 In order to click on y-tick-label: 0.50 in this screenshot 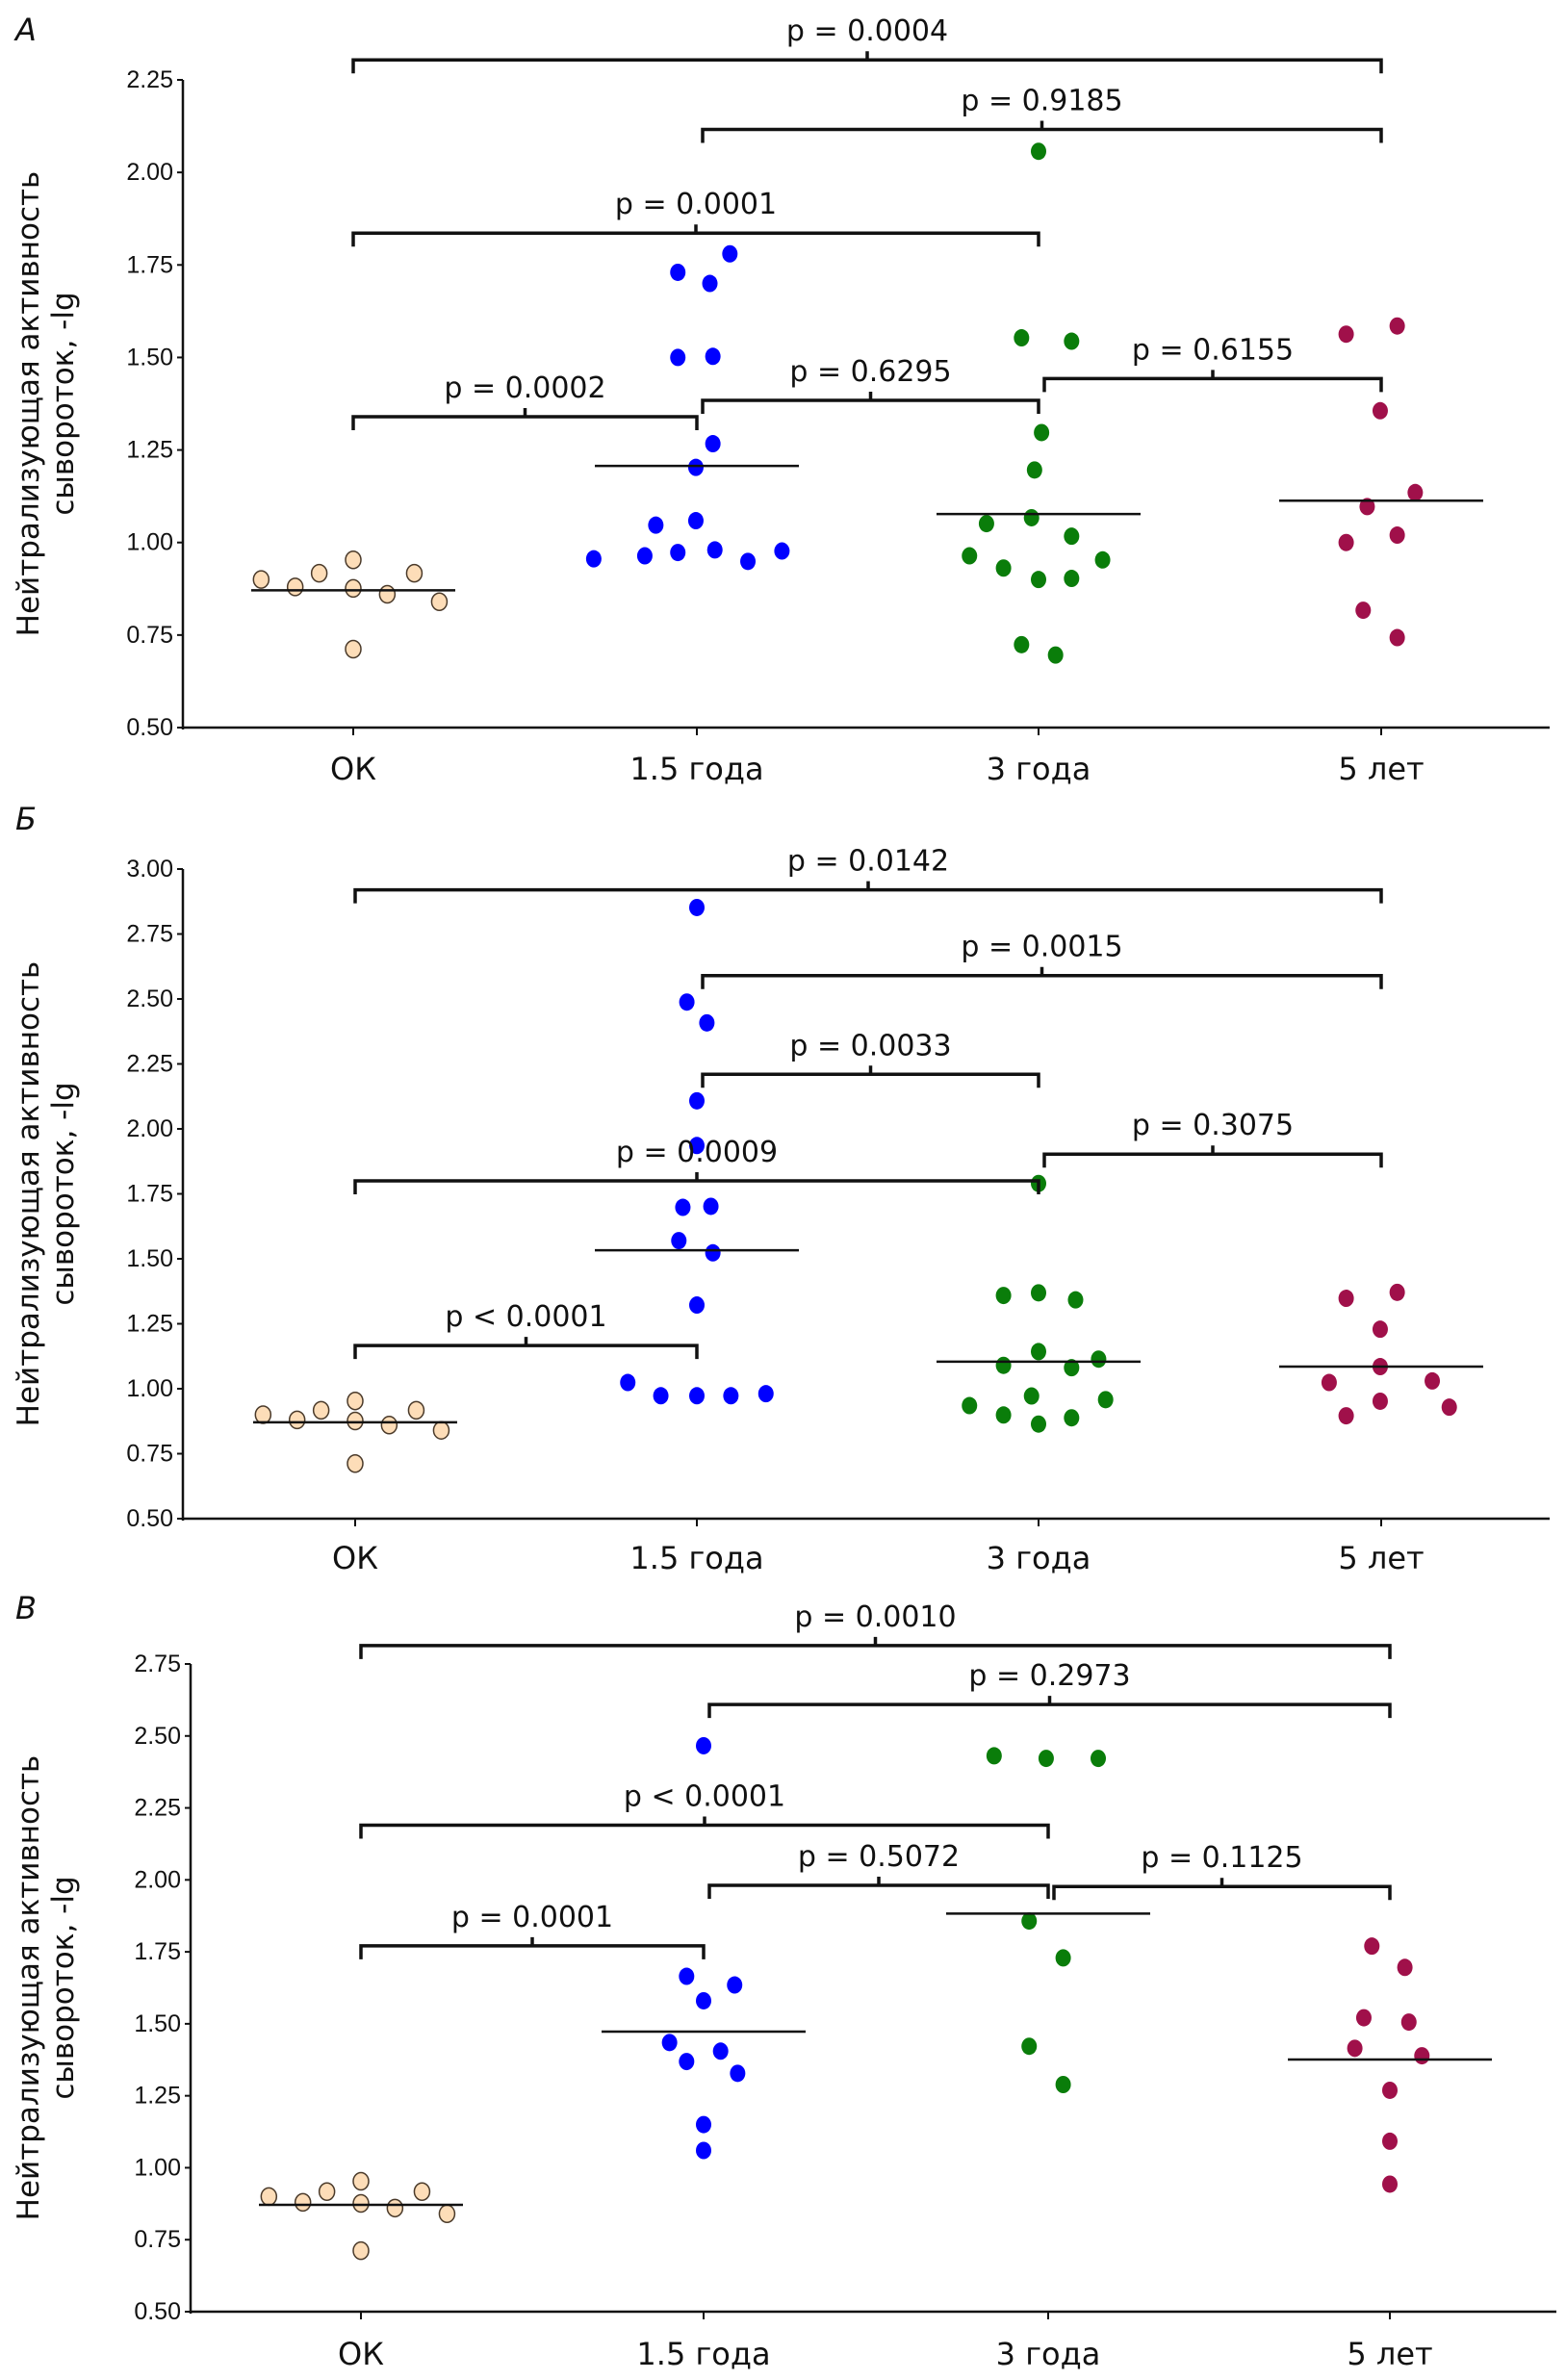, I will do `click(157, 2312)`.